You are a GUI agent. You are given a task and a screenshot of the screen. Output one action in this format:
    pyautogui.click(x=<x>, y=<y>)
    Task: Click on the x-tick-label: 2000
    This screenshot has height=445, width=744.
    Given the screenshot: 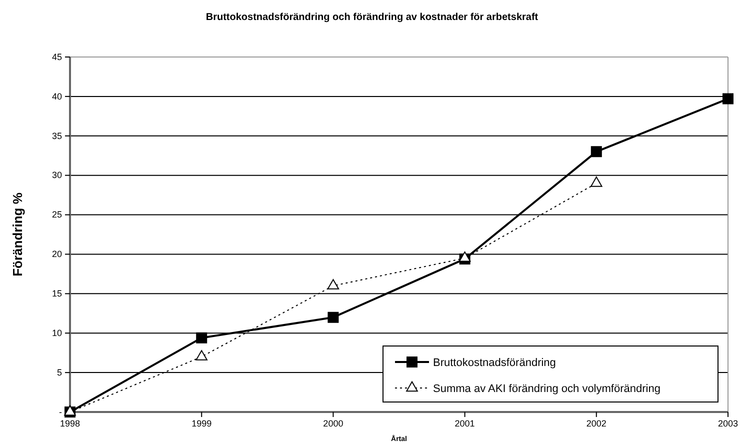 What is the action you would take?
    pyautogui.click(x=333, y=423)
    